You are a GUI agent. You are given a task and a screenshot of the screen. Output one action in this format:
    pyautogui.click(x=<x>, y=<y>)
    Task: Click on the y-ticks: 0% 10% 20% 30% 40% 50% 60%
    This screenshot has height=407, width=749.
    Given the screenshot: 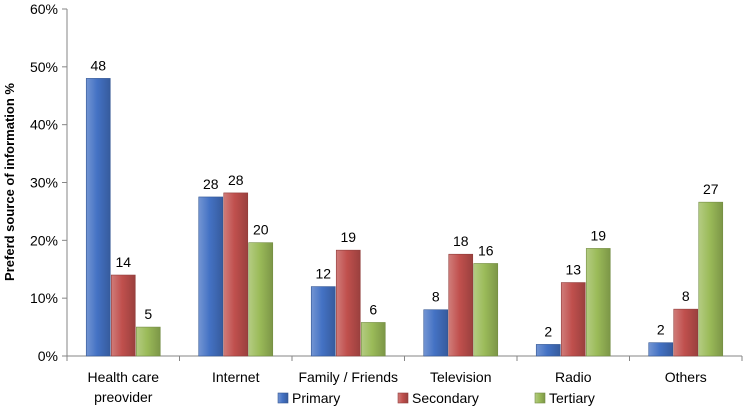 What is the action you would take?
    pyautogui.click(x=48, y=182)
    